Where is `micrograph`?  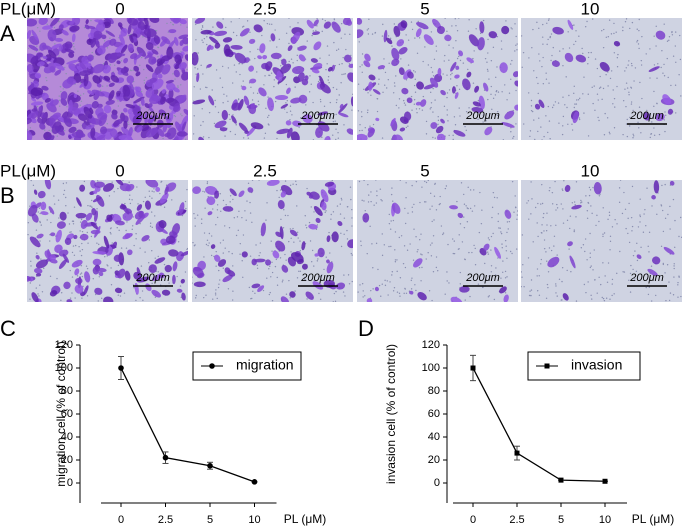 micrograph is located at coordinates (601, 79).